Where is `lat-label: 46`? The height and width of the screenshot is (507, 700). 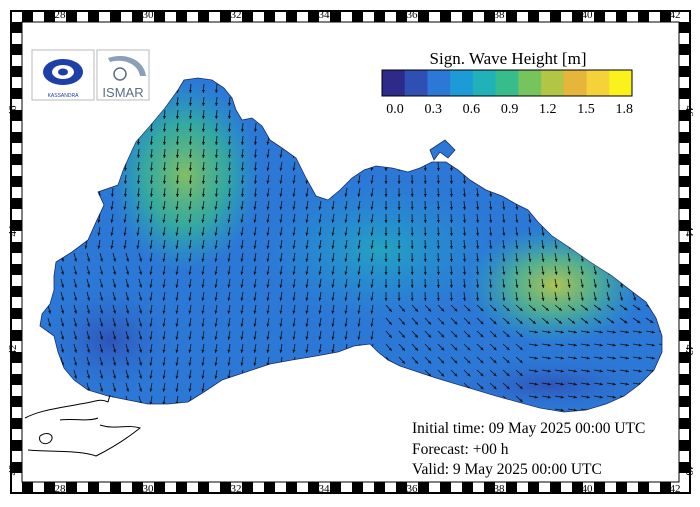
lat-label: 46 is located at coordinates (689, 112).